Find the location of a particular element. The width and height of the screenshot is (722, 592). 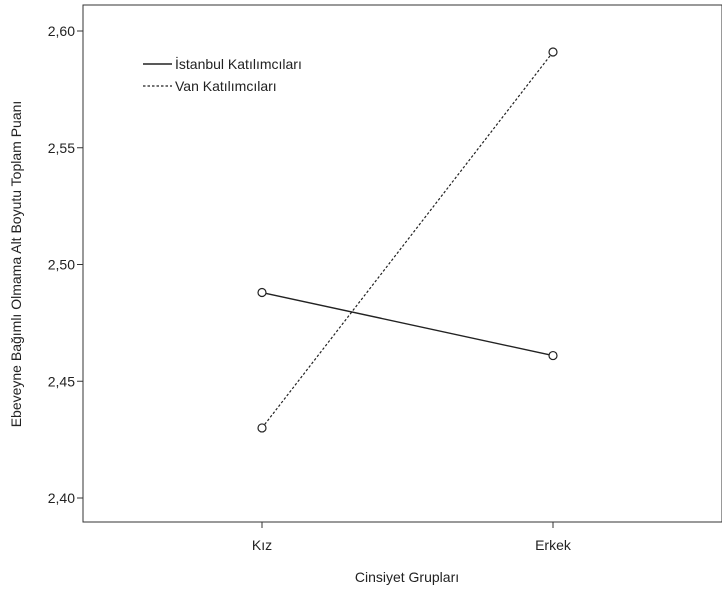

data-point-istanbul-erkek is located at coordinates (553, 355).